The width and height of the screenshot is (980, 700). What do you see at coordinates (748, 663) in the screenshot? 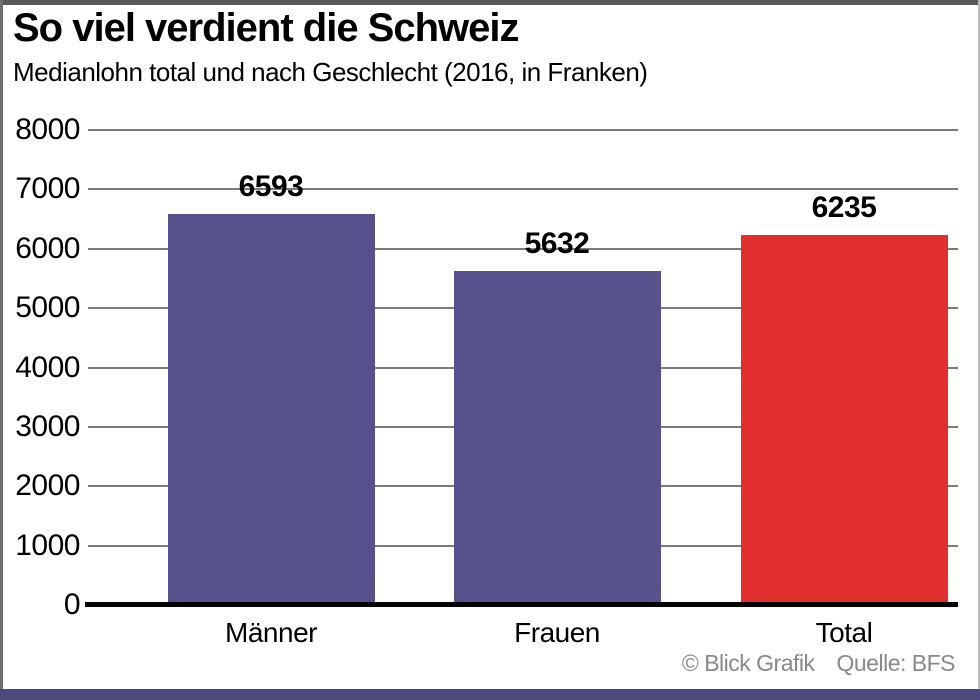
I see `credit-text: © Blick Grafik` at bounding box center [748, 663].